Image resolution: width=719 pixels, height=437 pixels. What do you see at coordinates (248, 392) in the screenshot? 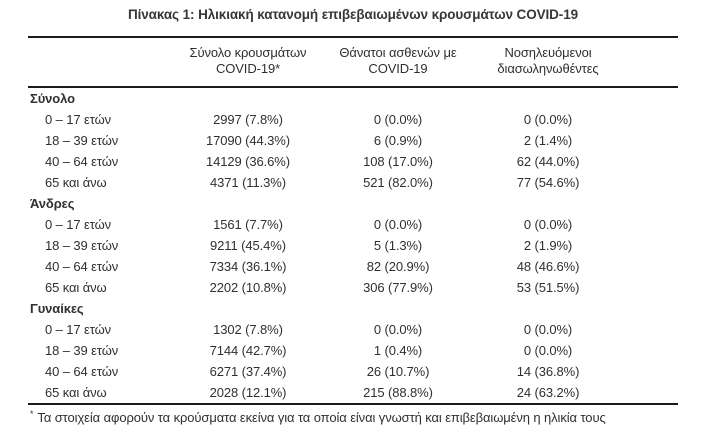
I see `cases-cell: 2028 (12.1%)` at bounding box center [248, 392].